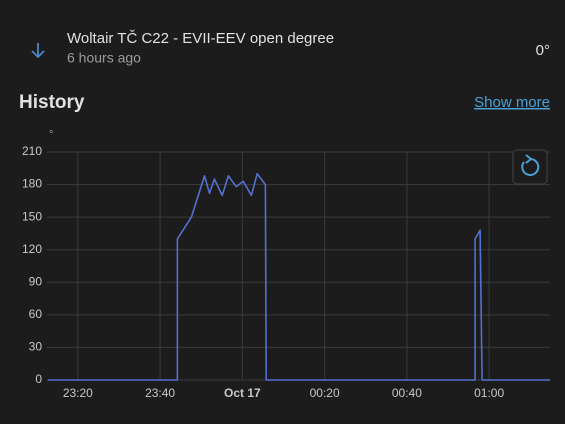  What do you see at coordinates (325, 393) in the screenshot?
I see `x-tick-label: 00:20` at bounding box center [325, 393].